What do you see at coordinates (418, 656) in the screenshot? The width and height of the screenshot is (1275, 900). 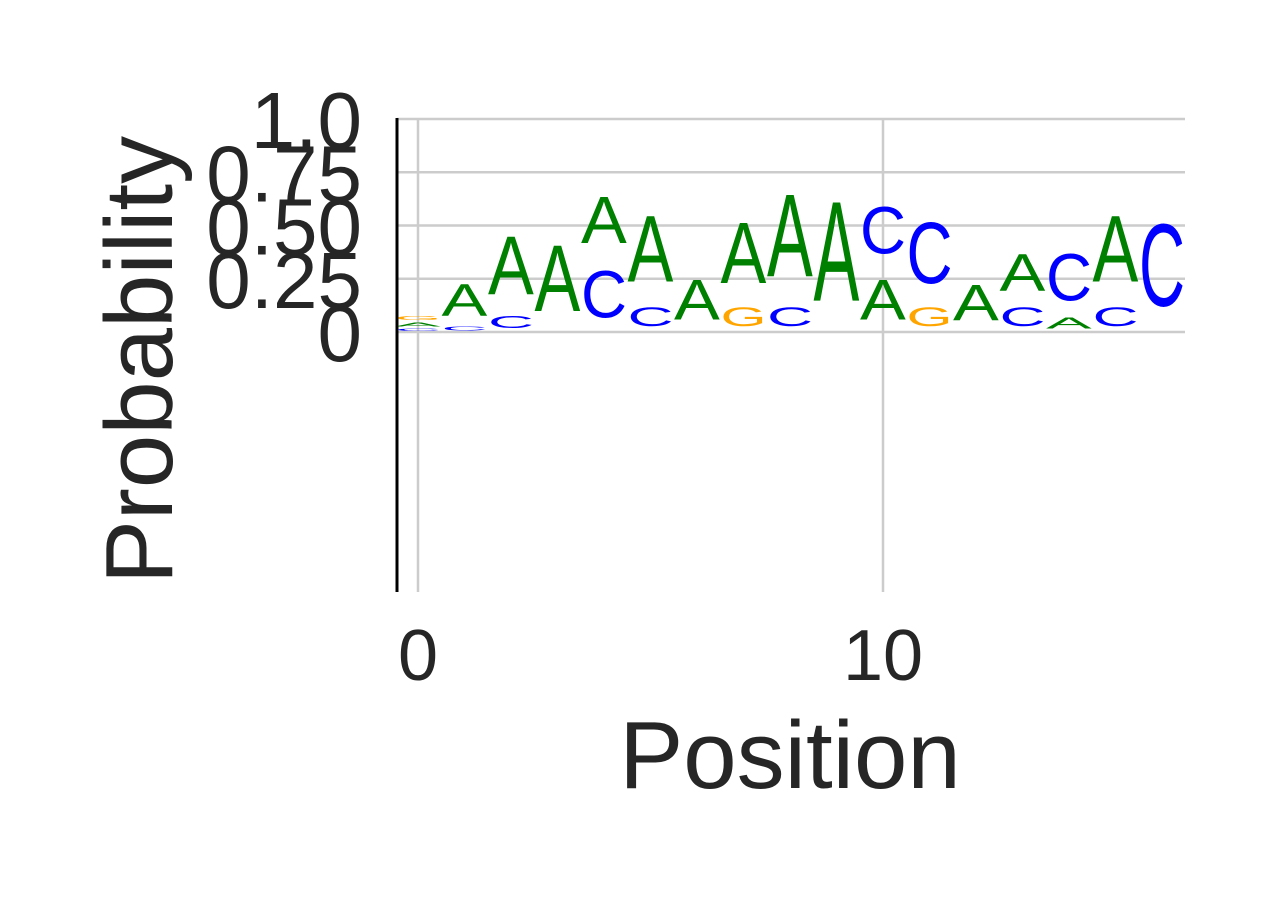 I see `x-tick-label: 0` at bounding box center [418, 656].